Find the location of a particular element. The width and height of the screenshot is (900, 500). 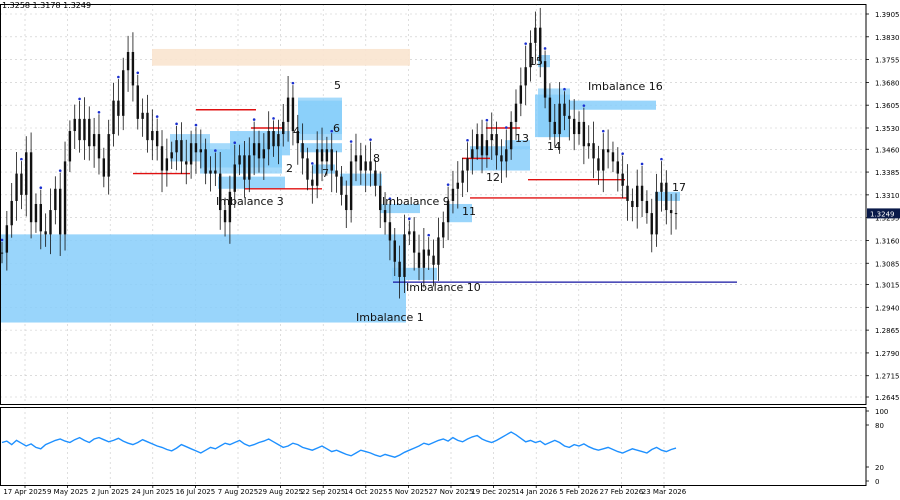

osc-tick-label: 100 is located at coordinates (881, 412).